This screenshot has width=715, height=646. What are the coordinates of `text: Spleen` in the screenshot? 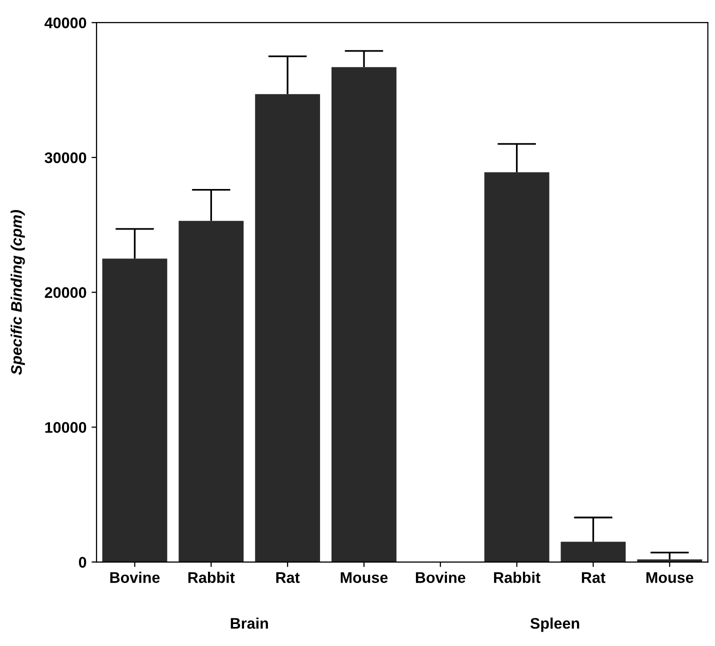 It's located at (555, 625).